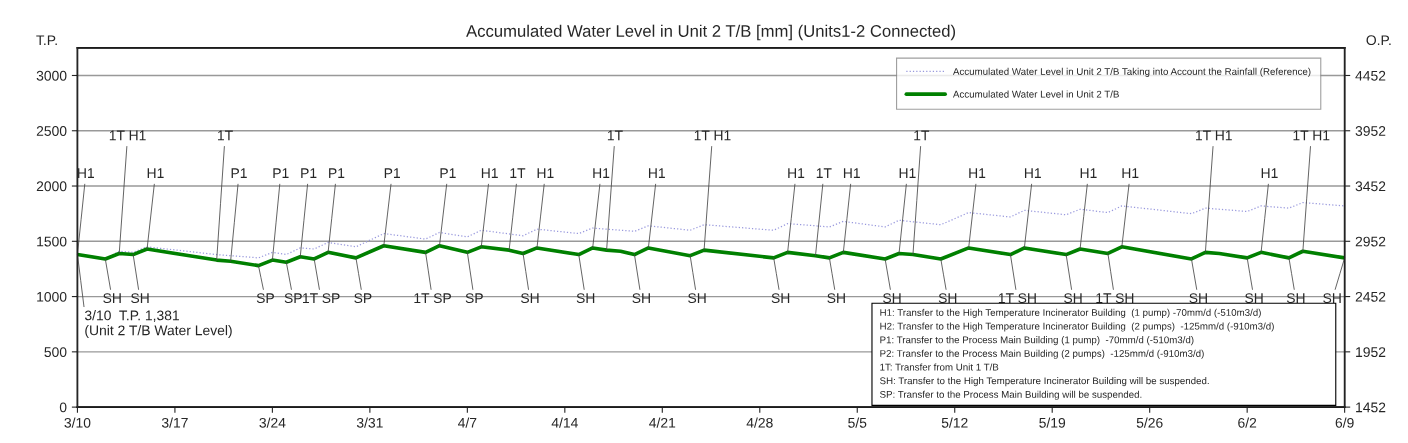 Image resolution: width=1408 pixels, height=443 pixels. What do you see at coordinates (711, 255) in the screenshot?
I see `line-series` at bounding box center [711, 255].